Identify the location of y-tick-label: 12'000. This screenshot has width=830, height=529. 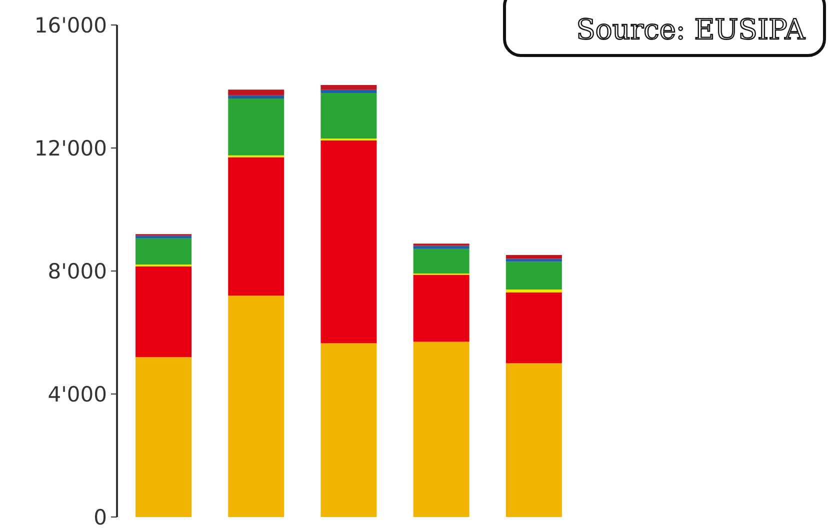
(70, 148).